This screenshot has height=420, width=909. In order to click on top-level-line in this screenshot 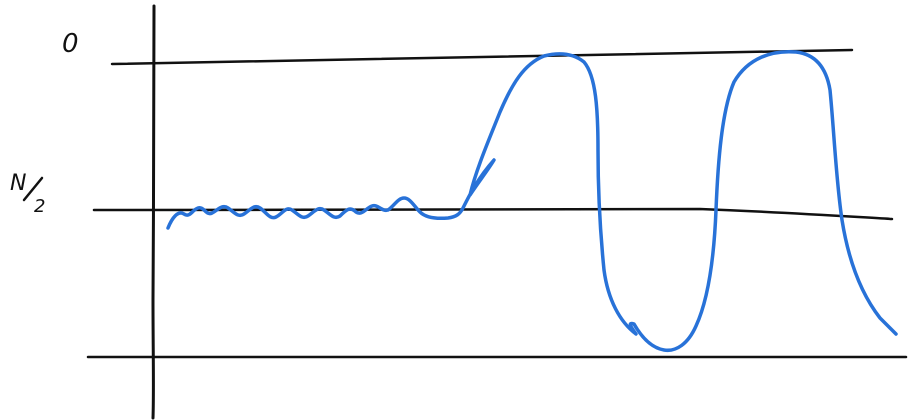, I will do `click(482, 57)`.